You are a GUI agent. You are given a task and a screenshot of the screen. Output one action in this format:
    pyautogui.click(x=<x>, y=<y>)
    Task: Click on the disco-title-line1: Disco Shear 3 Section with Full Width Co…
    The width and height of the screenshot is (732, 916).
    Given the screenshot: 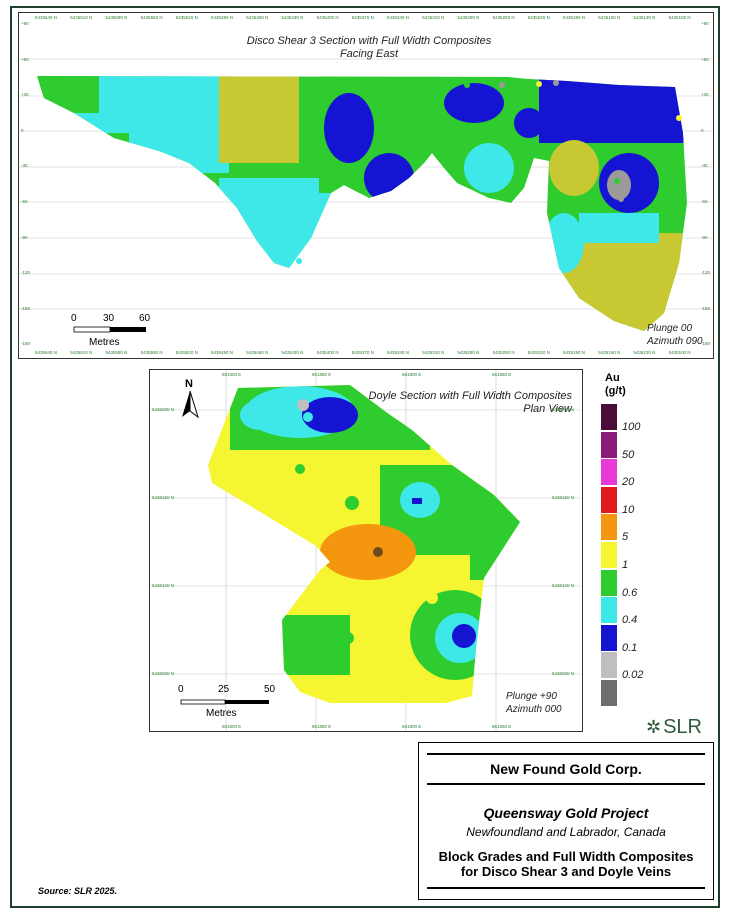 What is the action you would take?
    pyautogui.click(x=369, y=41)
    